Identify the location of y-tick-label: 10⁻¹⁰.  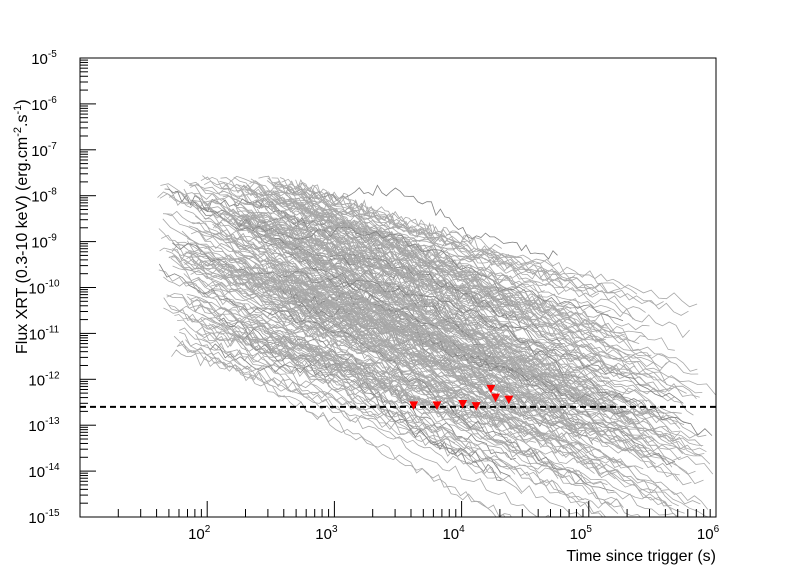
(44, 288).